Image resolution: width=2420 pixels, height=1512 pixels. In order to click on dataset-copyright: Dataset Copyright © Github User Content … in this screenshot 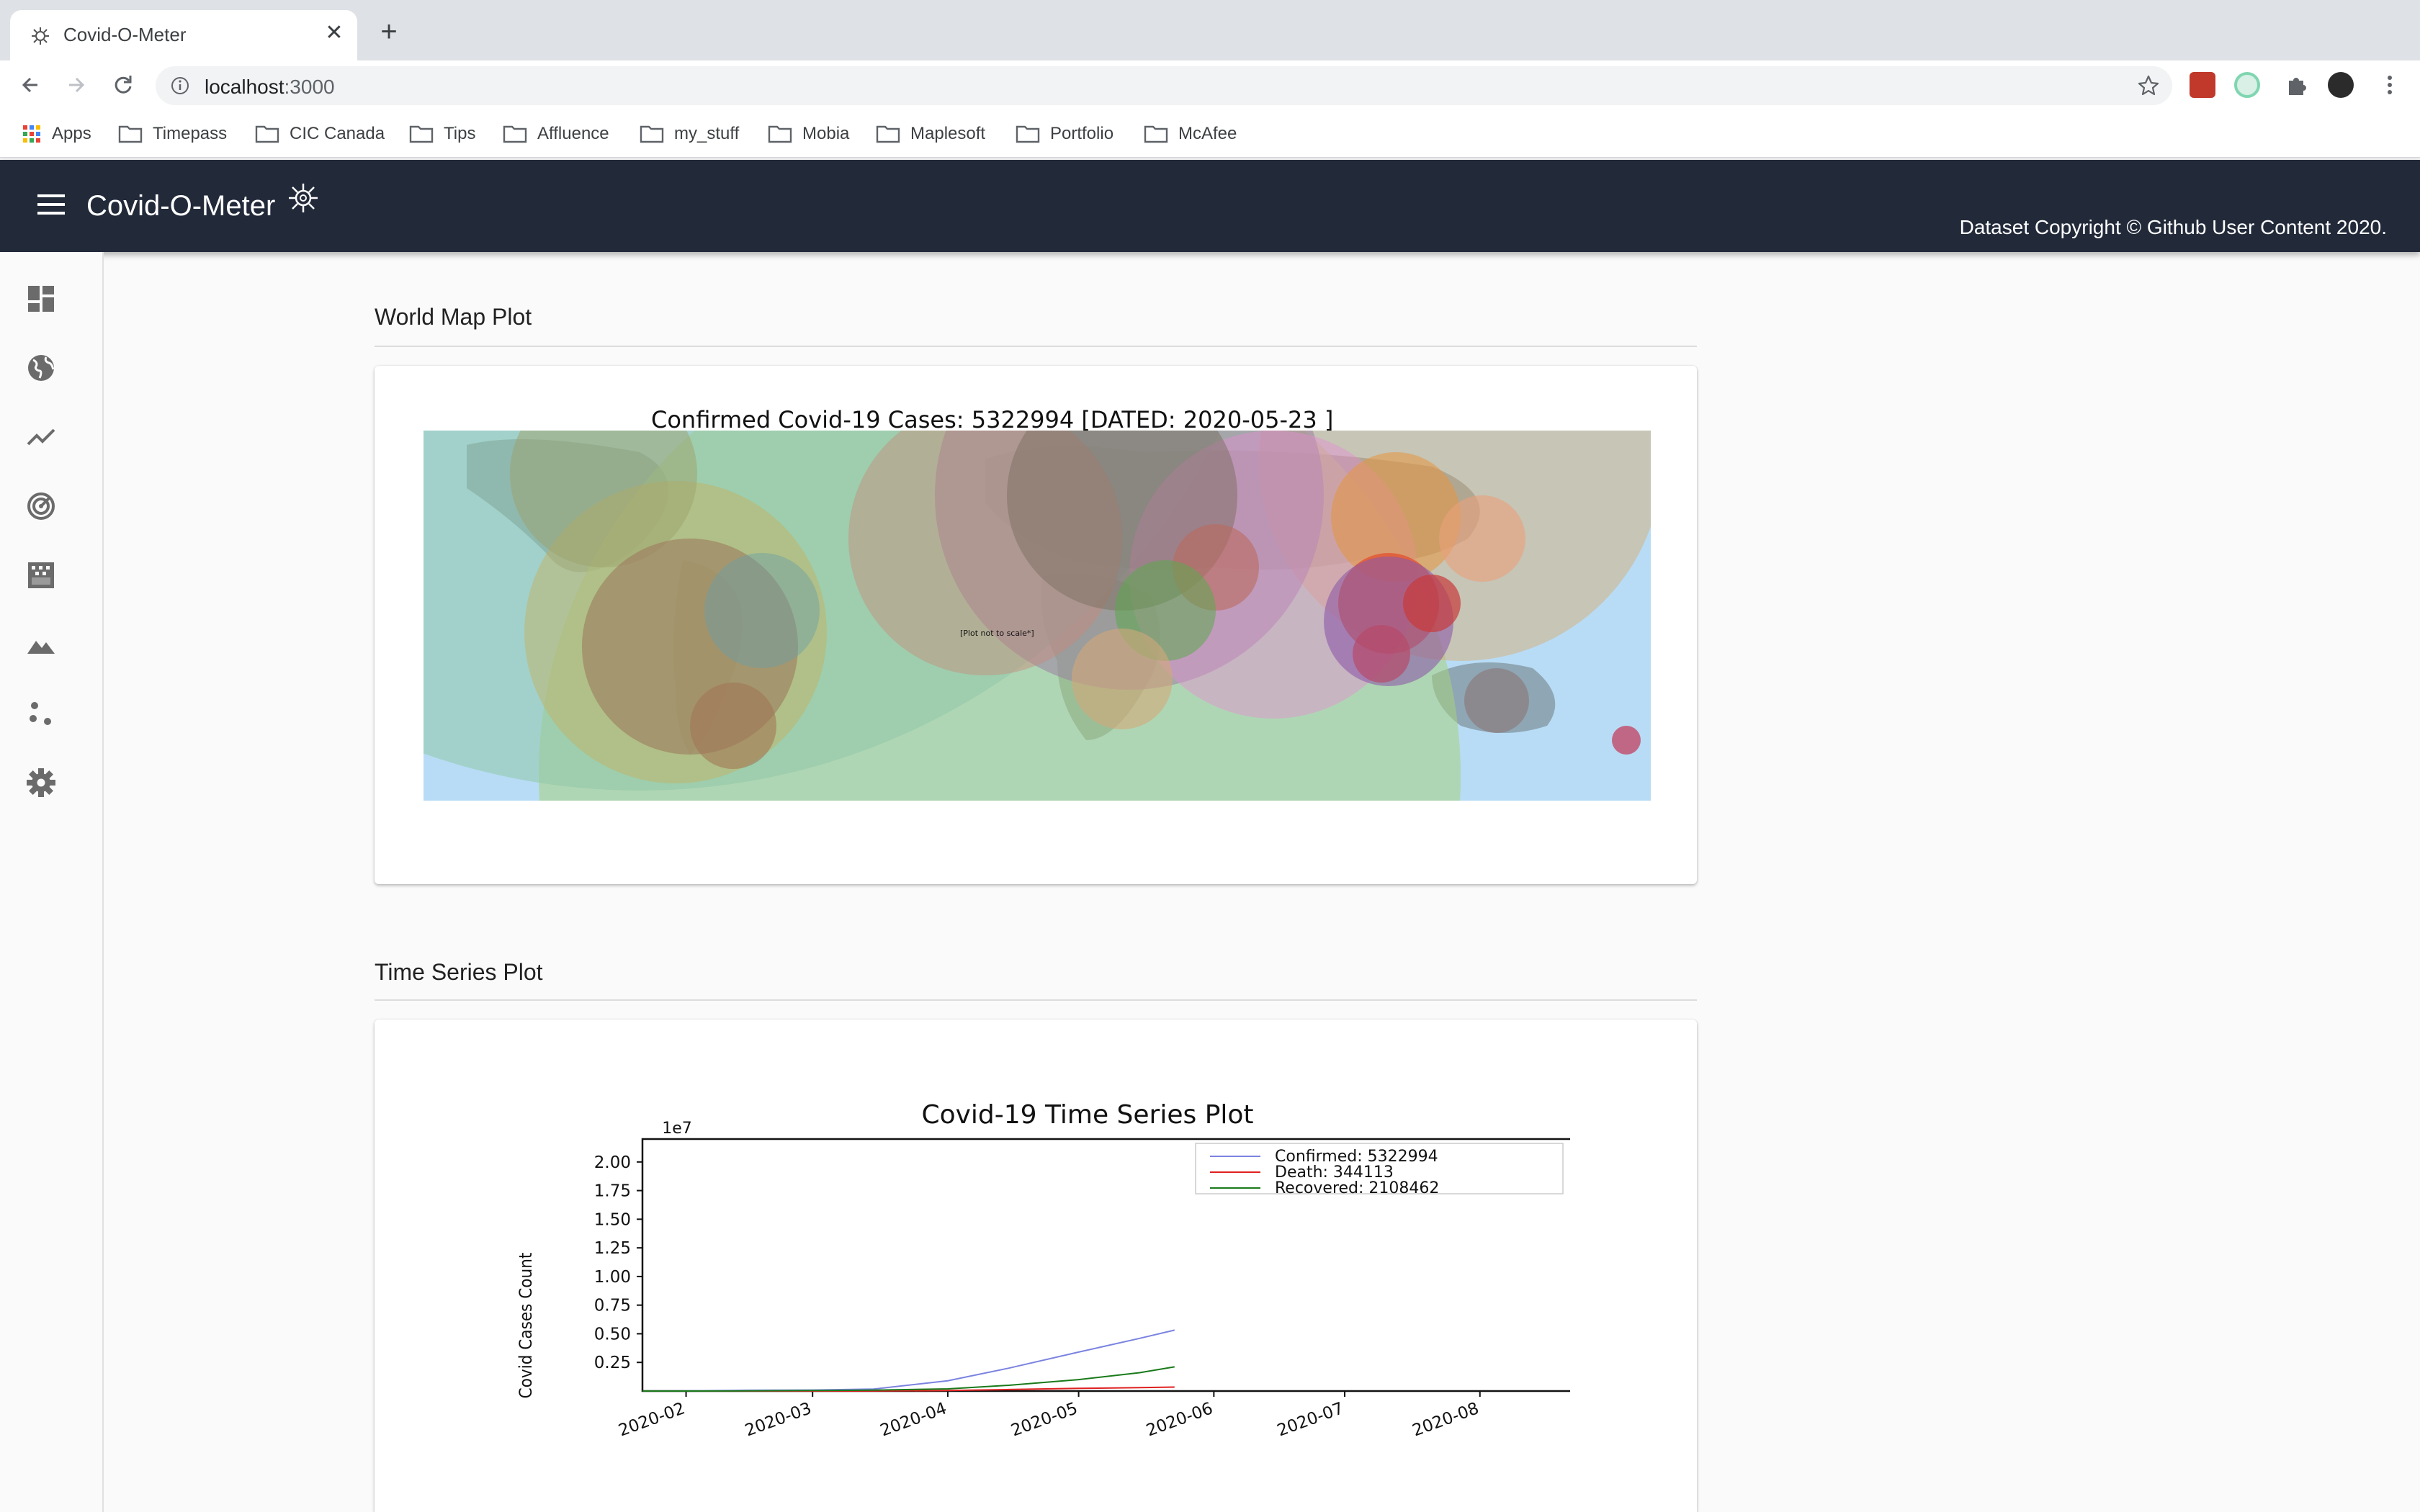, I will do `click(2173, 227)`.